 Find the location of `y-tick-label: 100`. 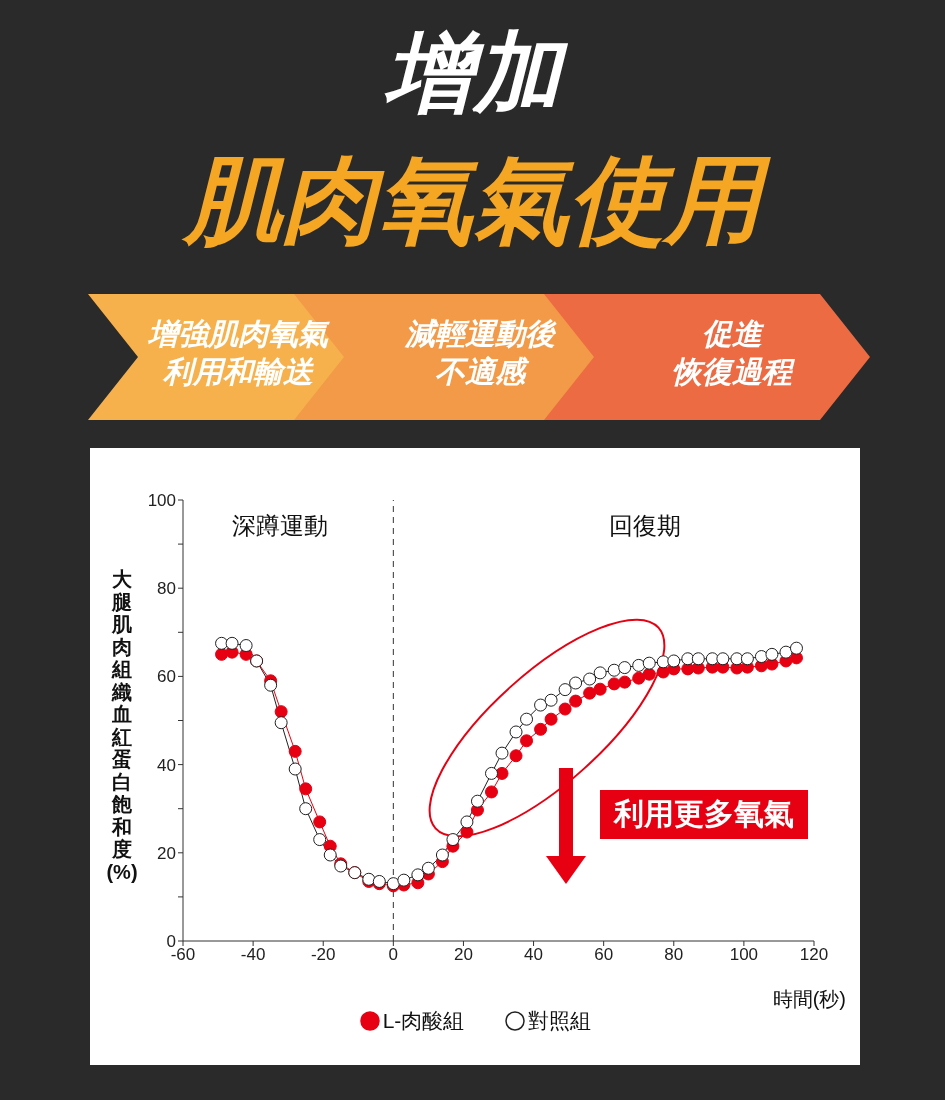

y-tick-label: 100 is located at coordinates (161, 501).